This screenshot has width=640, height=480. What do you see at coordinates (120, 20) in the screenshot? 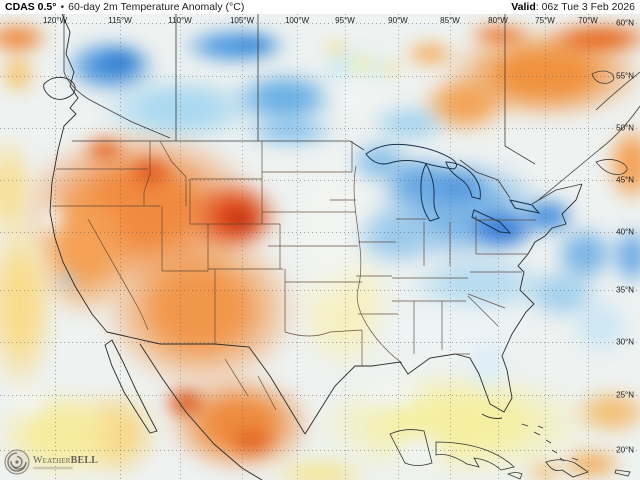
I see `longitude-label: 115°W` at bounding box center [120, 20].